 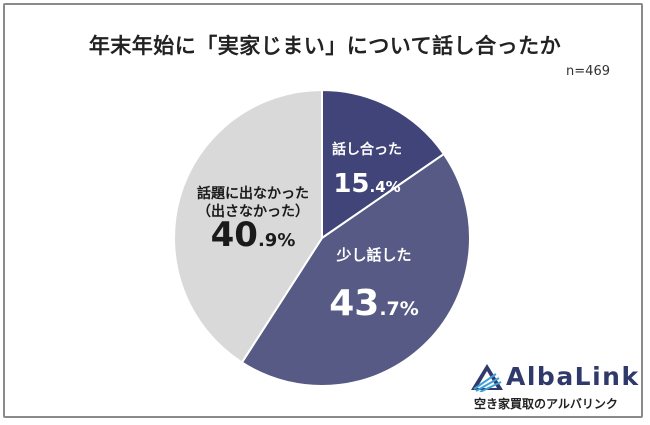 What do you see at coordinates (546, 404) in the screenshot?
I see `logo-tagline: 空き家買取のアルバリンク` at bounding box center [546, 404].